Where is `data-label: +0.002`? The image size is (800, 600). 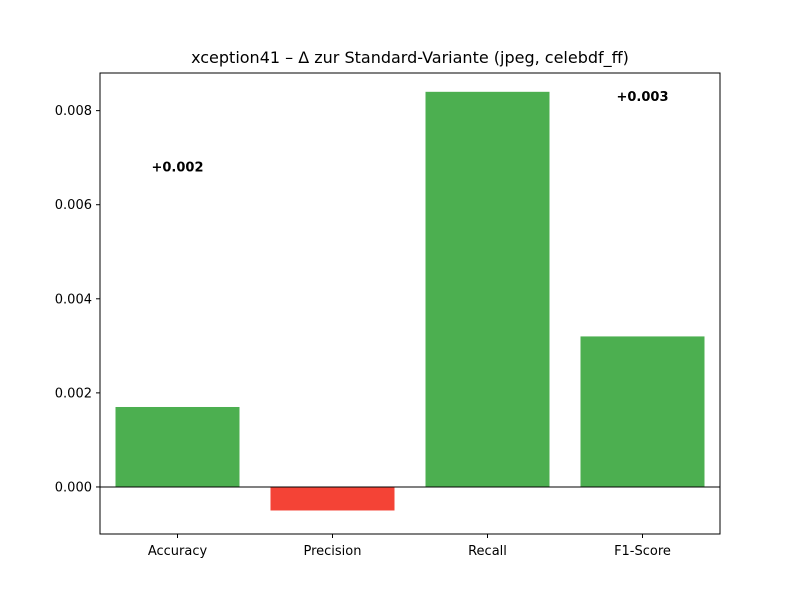
data-label: +0.002 is located at coordinates (177, 168).